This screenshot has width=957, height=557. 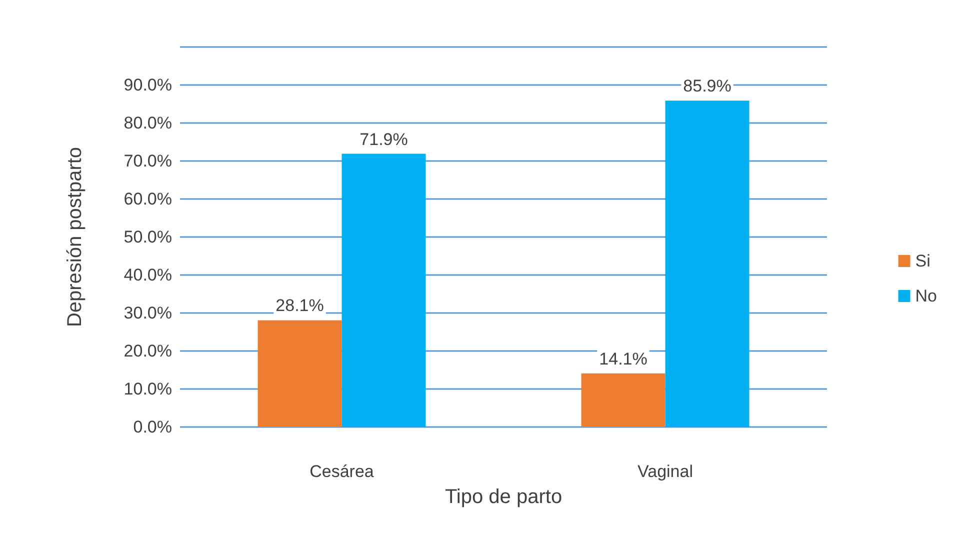 I want to click on data-label: 71.9%, so click(x=384, y=139).